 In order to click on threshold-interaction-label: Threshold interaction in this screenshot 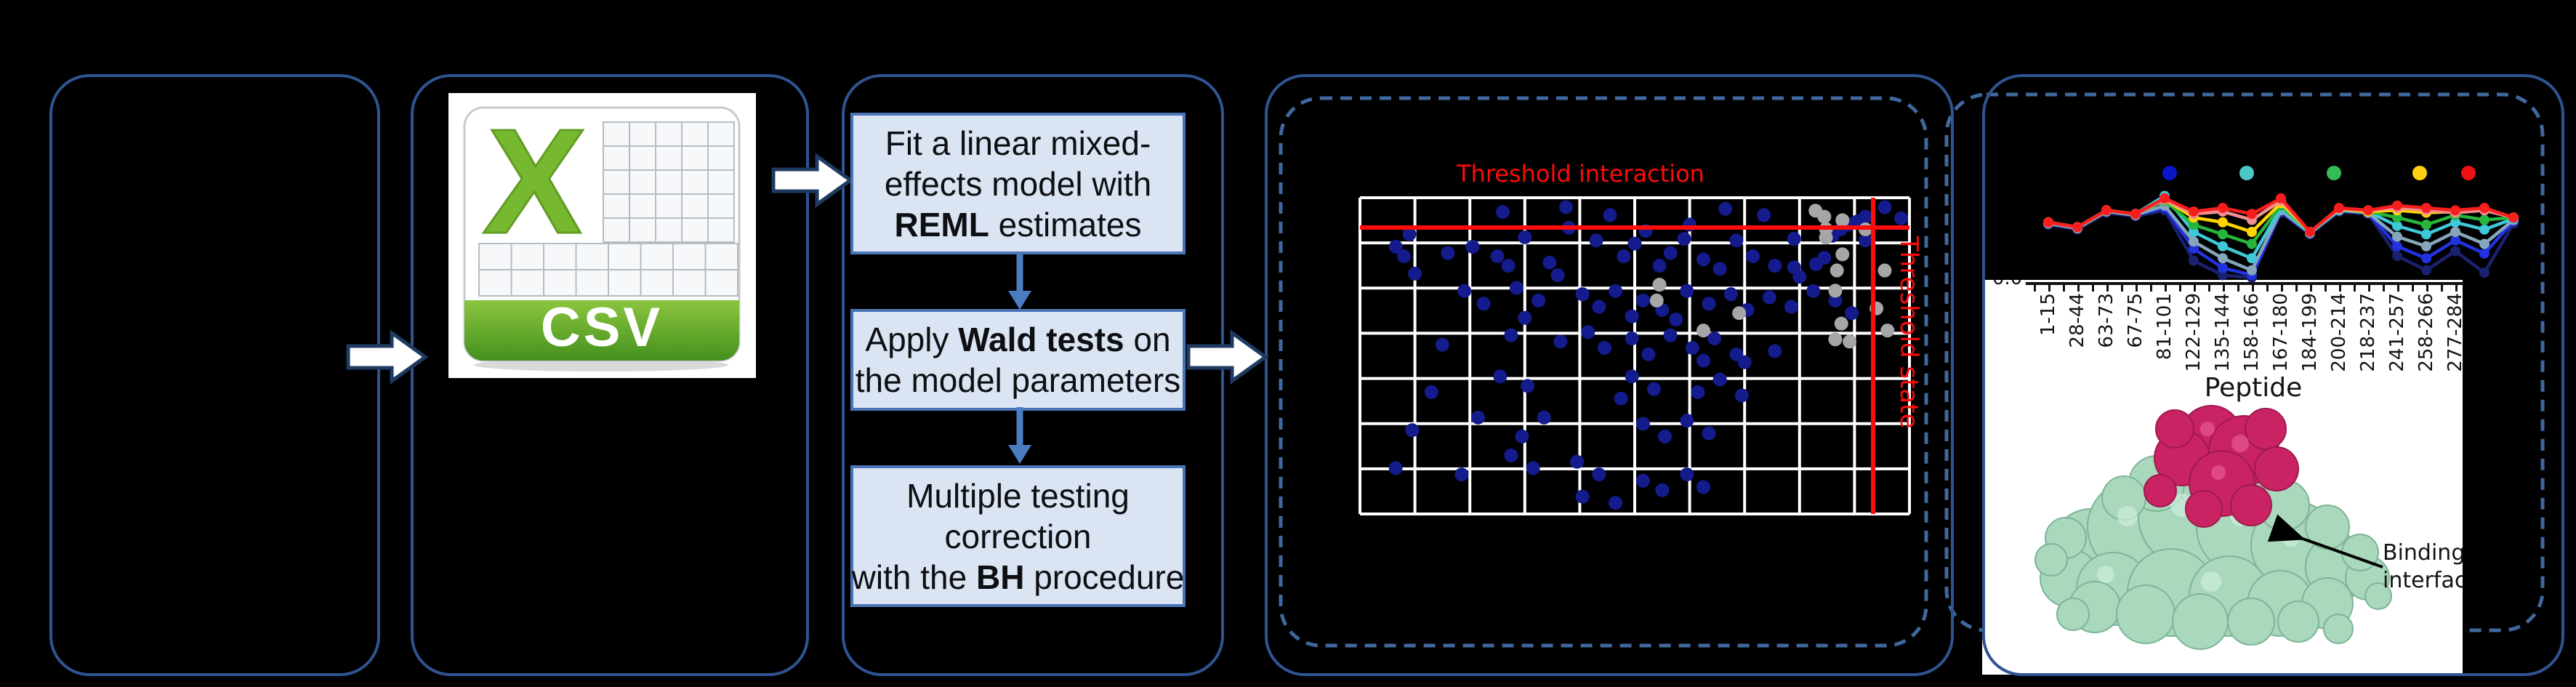, I will do `click(1580, 174)`.